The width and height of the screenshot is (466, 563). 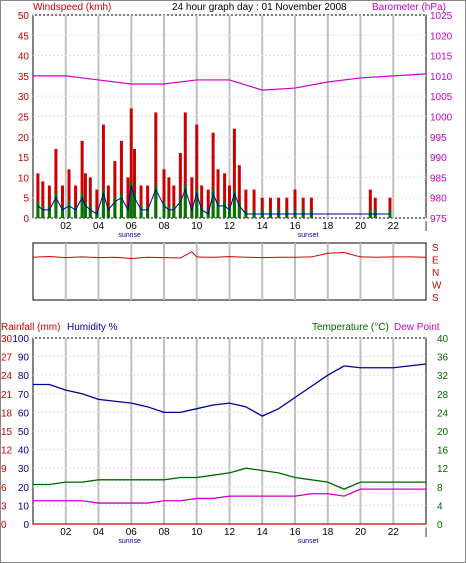 What do you see at coordinates (229, 255) in the screenshot?
I see `direction-line` at bounding box center [229, 255].